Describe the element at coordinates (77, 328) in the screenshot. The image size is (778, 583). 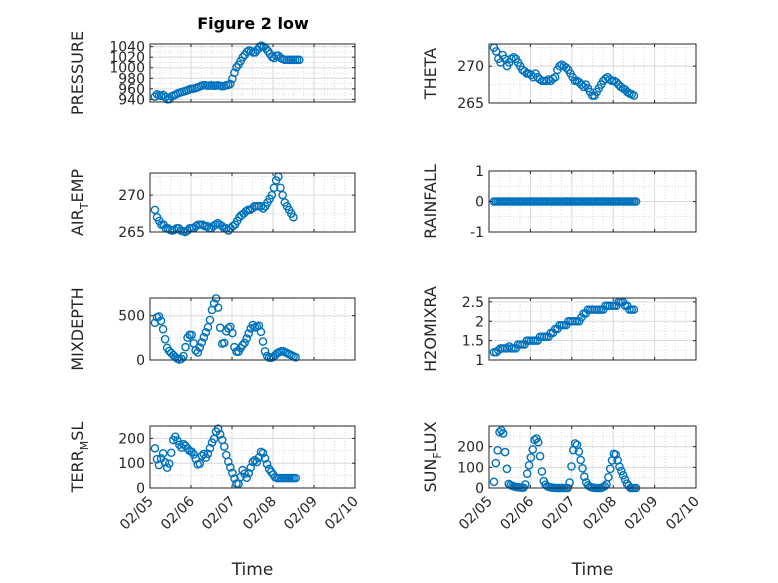
I see `y-axis-label: MIXDEPTH` at that location.